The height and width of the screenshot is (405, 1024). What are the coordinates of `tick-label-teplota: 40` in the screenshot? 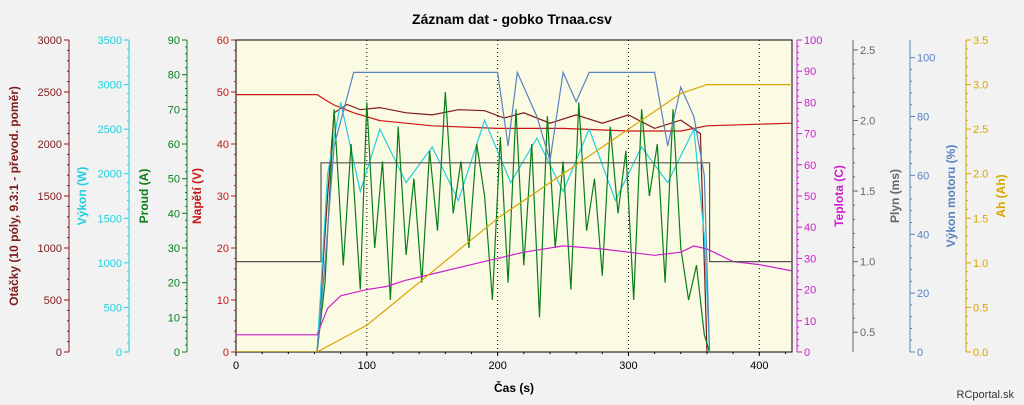 It's located at (810, 228).